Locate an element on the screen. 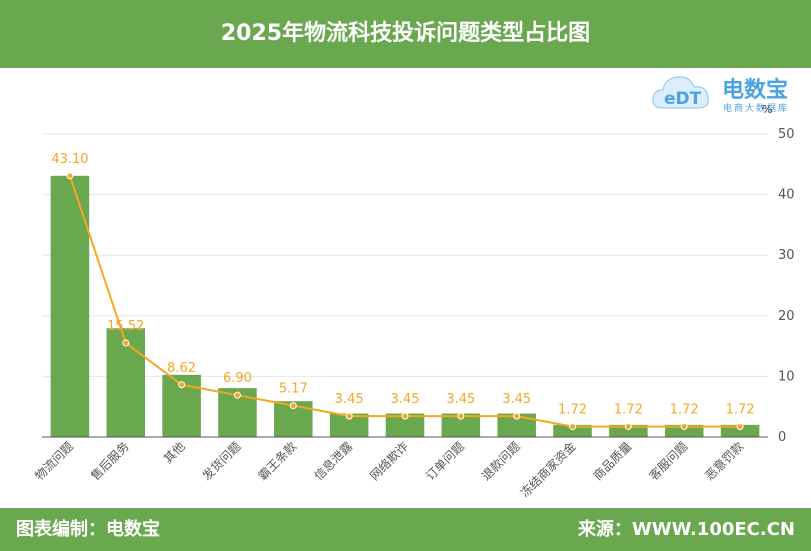  data-label: 43.10 is located at coordinates (69, 159).